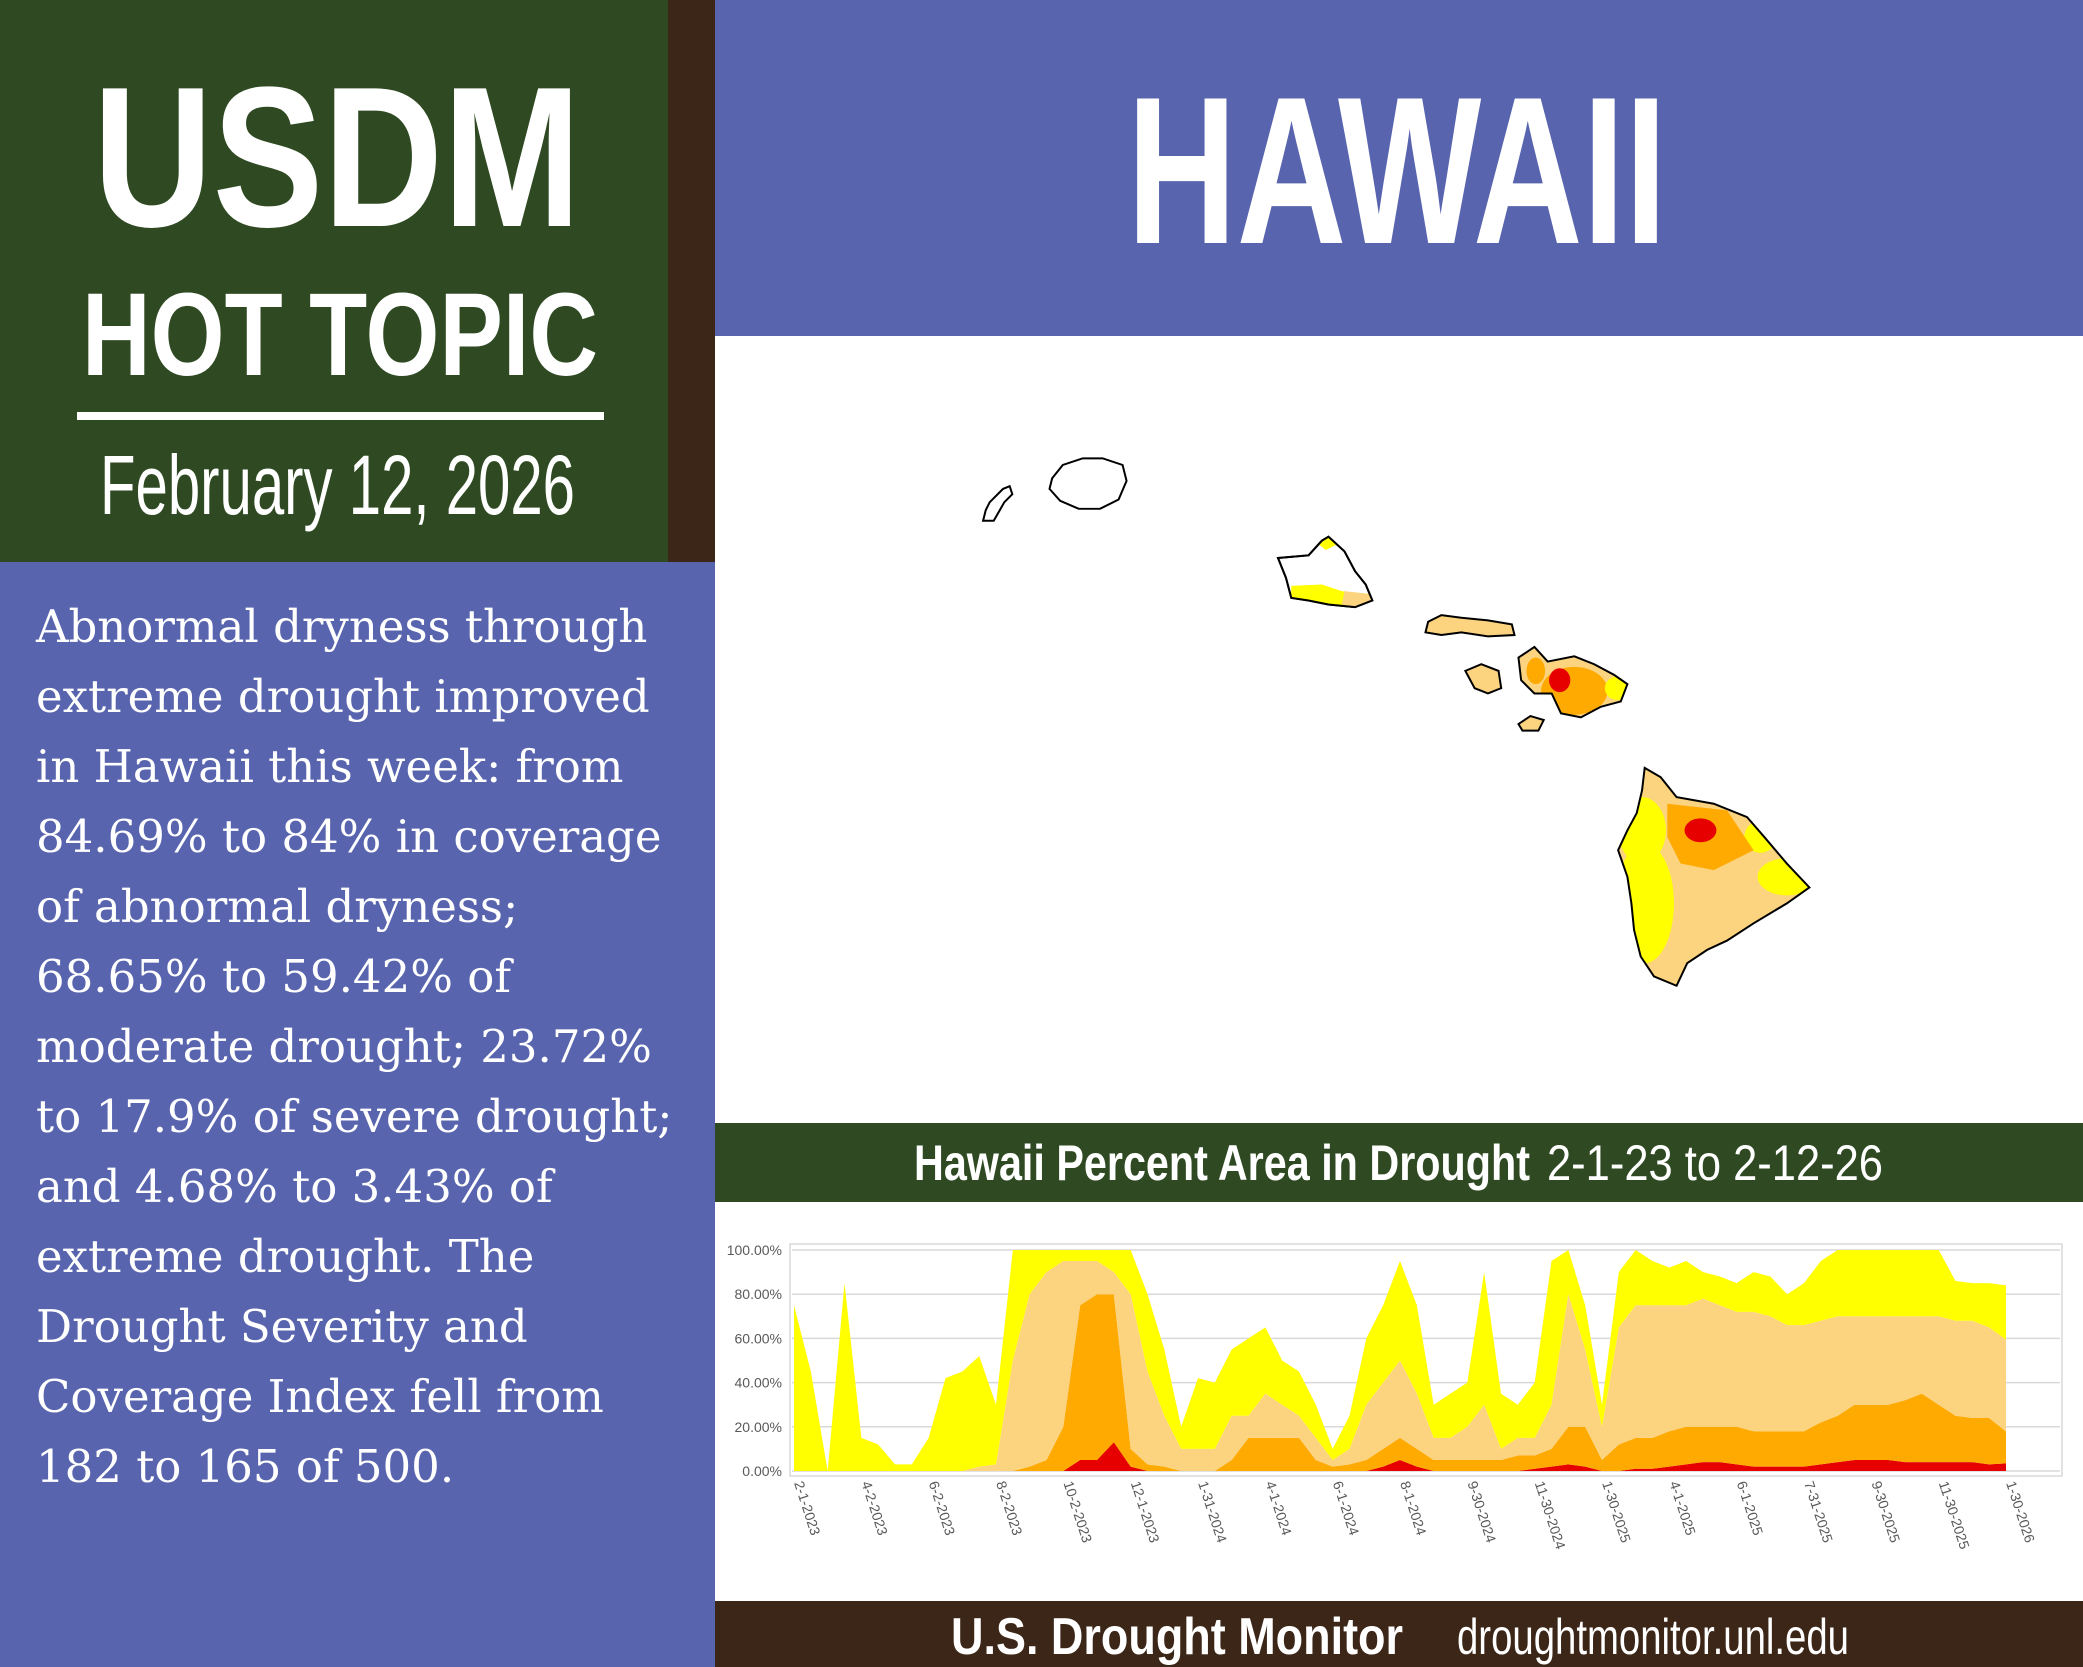  I want to click on y-tick-label: 100.00%, so click(754, 1250).